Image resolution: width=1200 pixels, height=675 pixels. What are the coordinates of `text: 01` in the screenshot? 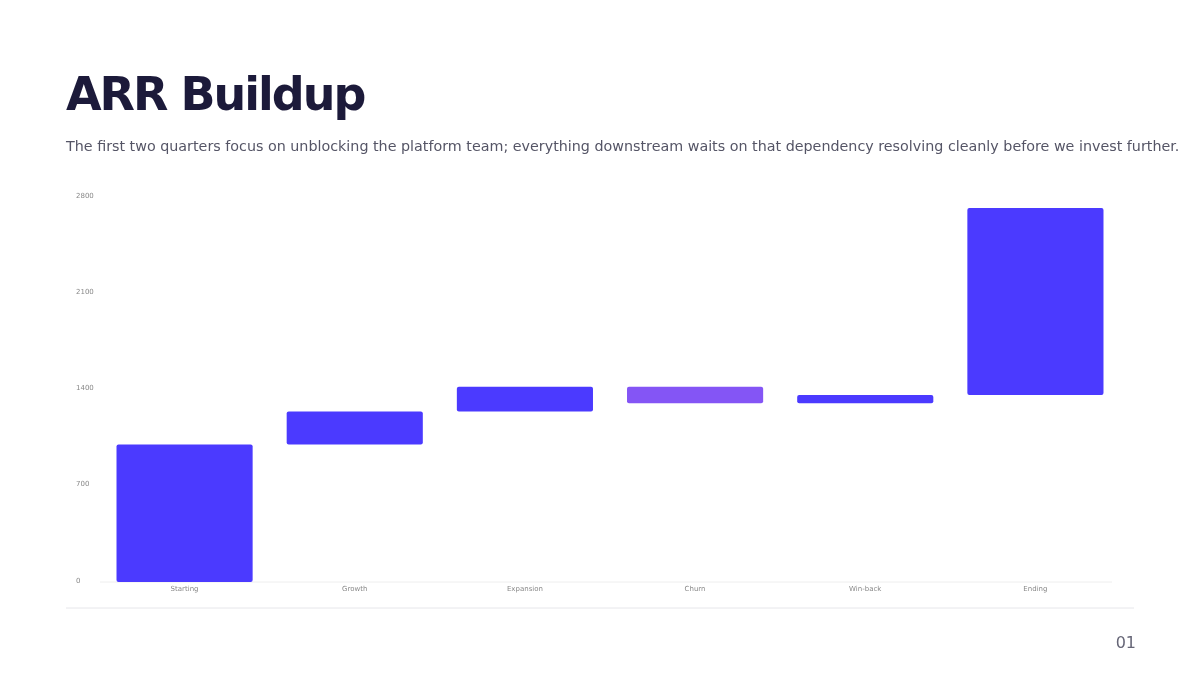 It's located at (1125, 642).